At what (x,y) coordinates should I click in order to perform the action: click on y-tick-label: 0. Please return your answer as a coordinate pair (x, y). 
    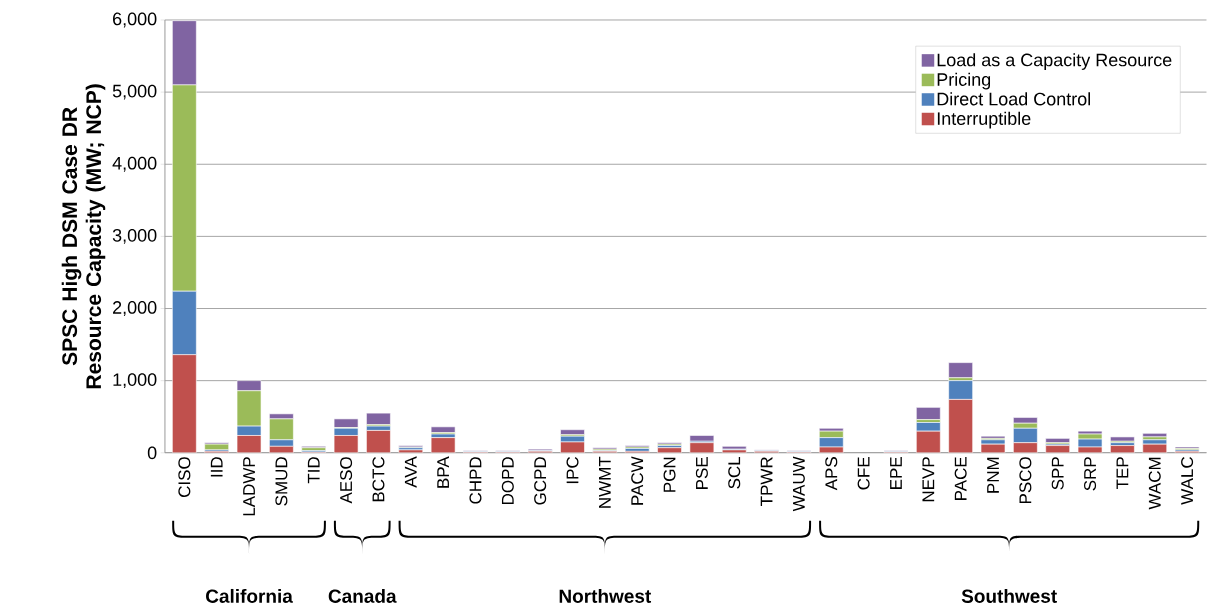
    Looking at the image, I should click on (152, 453).